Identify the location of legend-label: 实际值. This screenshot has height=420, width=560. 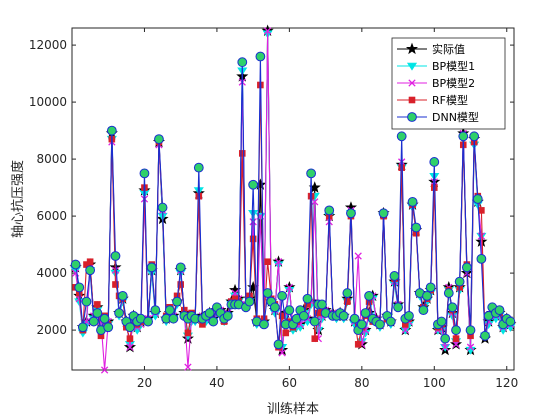
(448, 49).